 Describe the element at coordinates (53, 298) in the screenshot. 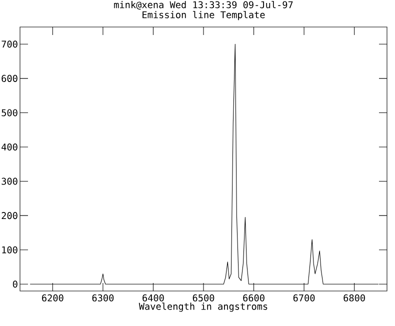

I see `x-tick-label: 6200` at that location.